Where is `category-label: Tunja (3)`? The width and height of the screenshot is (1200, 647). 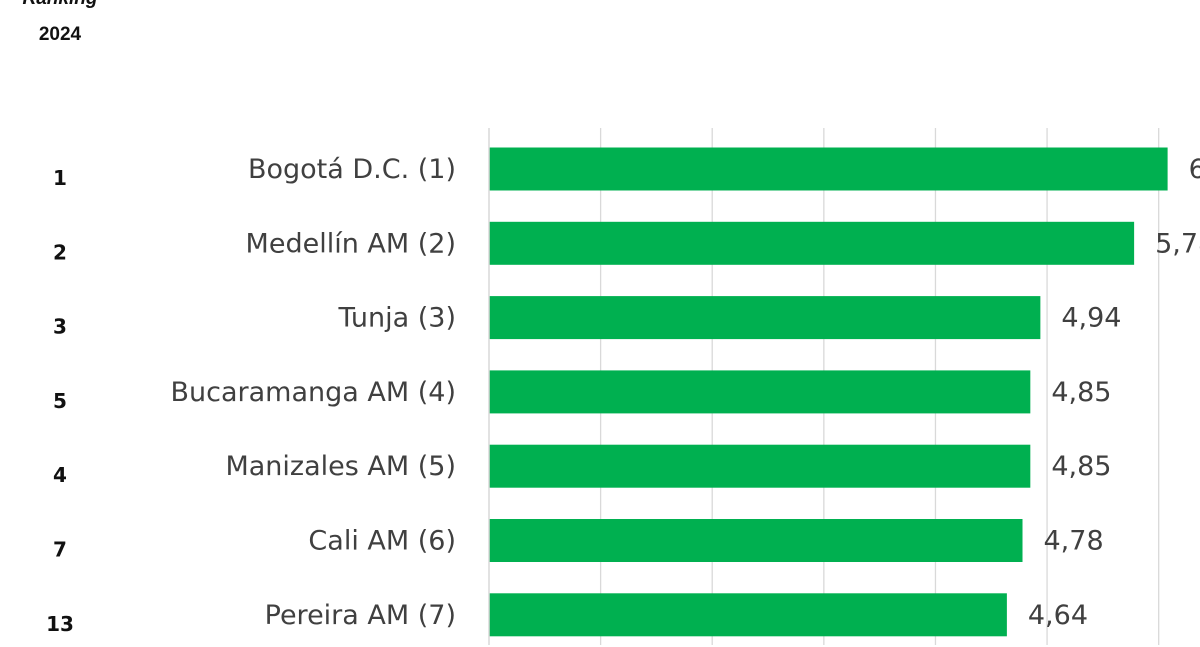 category-label: Tunja (3) is located at coordinates (397, 318).